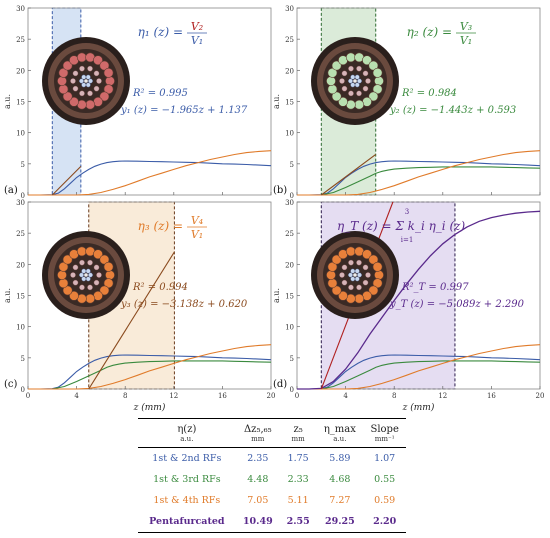  Describe the element at coordinates (20, 9) in the screenshot. I see `y-tick-label: 30` at that location.